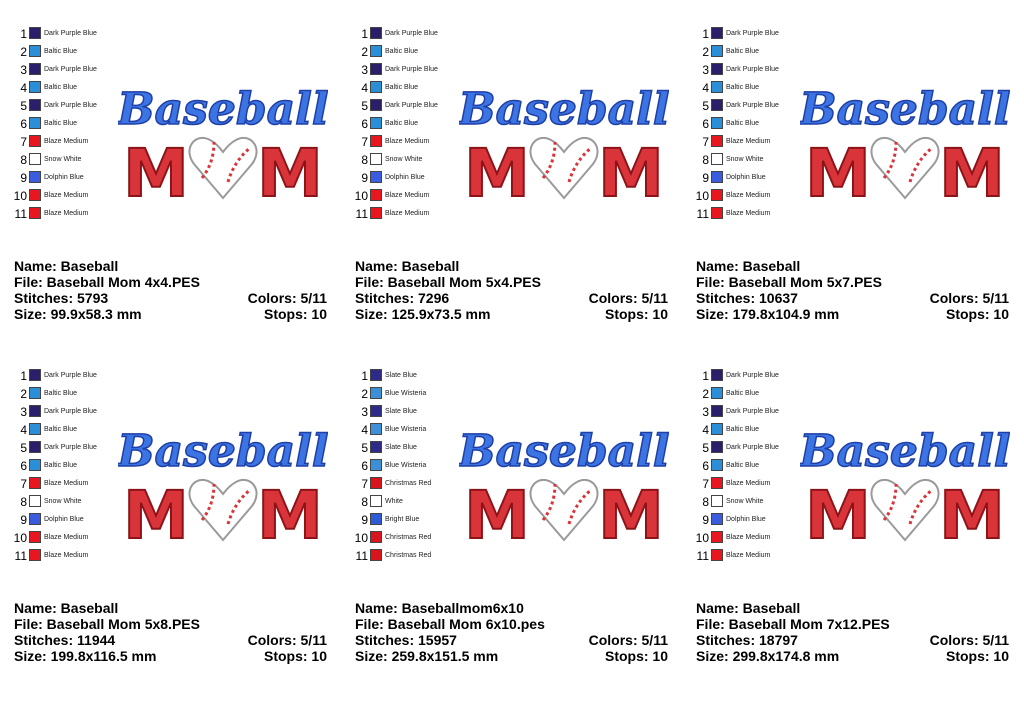 Image resolution: width=1024 pixels, height=701 pixels. Describe the element at coordinates (636, 656) in the screenshot. I see `stop-count: Stops: 10` at that location.